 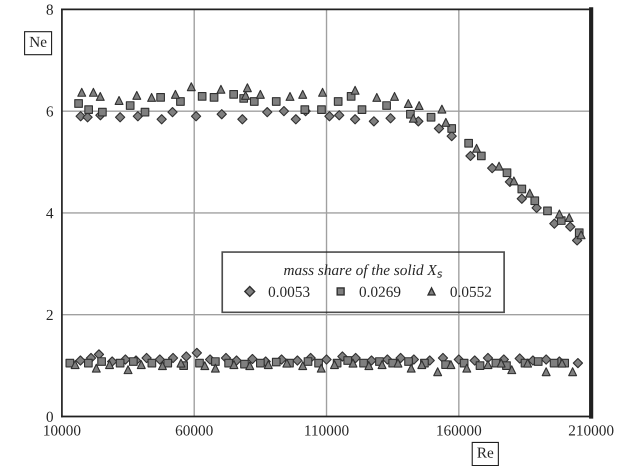 I want to click on y-tick-label: 2, so click(x=49, y=315).